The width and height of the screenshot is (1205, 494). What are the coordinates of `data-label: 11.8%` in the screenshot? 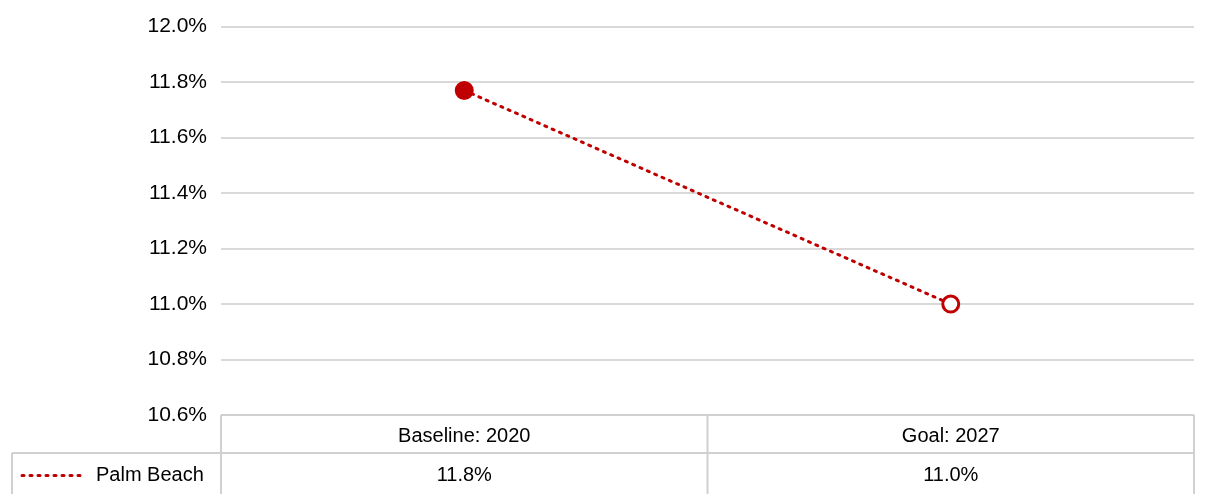 It's located at (464, 474).